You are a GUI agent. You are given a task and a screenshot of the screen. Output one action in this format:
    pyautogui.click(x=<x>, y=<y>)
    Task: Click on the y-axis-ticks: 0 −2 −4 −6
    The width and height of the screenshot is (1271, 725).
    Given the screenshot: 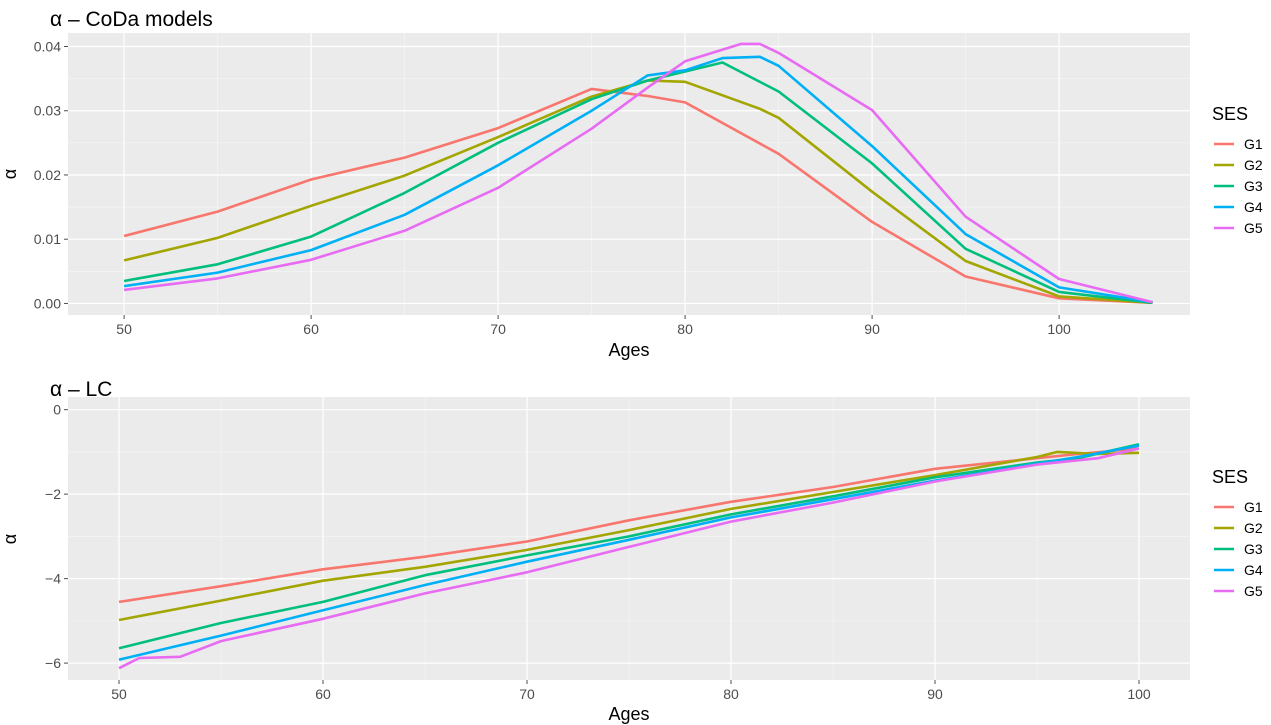 What is the action you would take?
    pyautogui.click(x=56, y=536)
    